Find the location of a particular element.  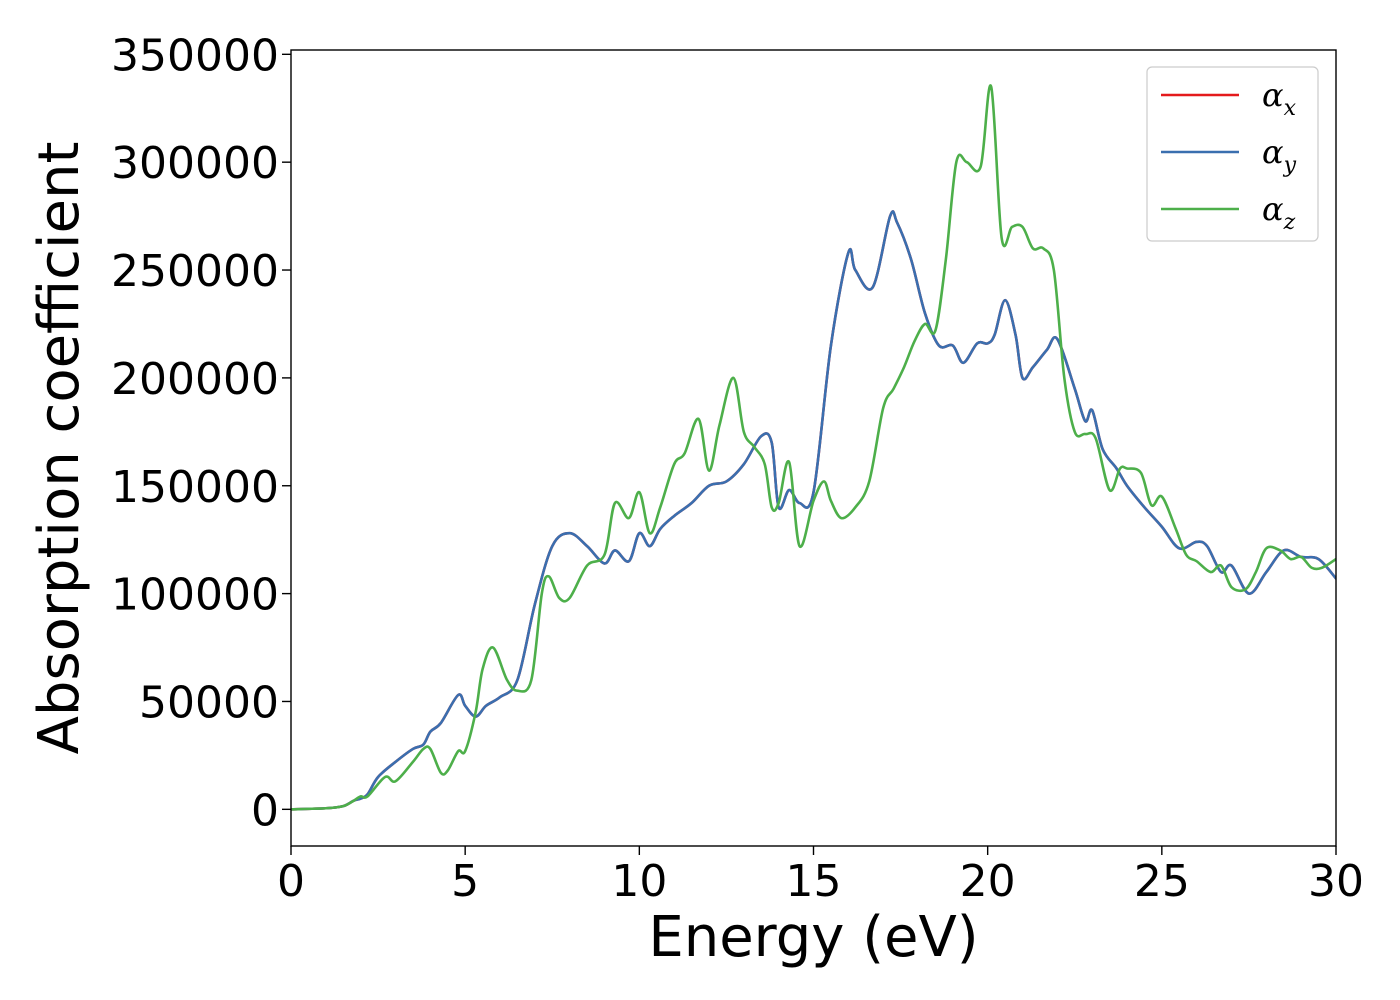

x-tick-label: 25 is located at coordinates (1162, 881).